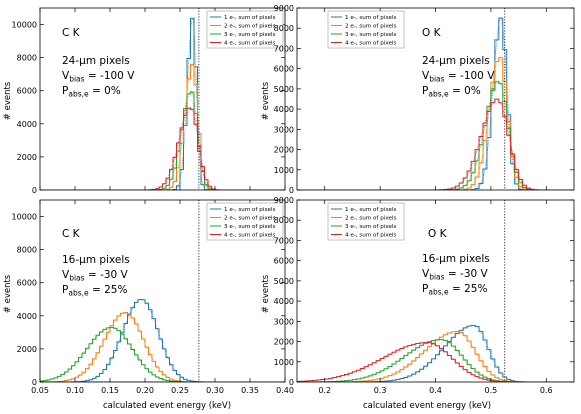 The image size is (581, 414). I want to click on x-tick-label: 0.25, so click(180, 390).